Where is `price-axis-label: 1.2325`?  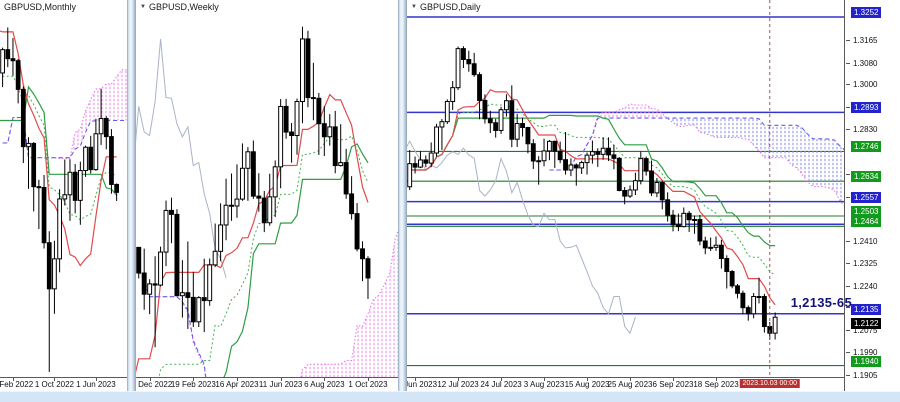
price-axis-label: 1.2325 is located at coordinates (865, 264).